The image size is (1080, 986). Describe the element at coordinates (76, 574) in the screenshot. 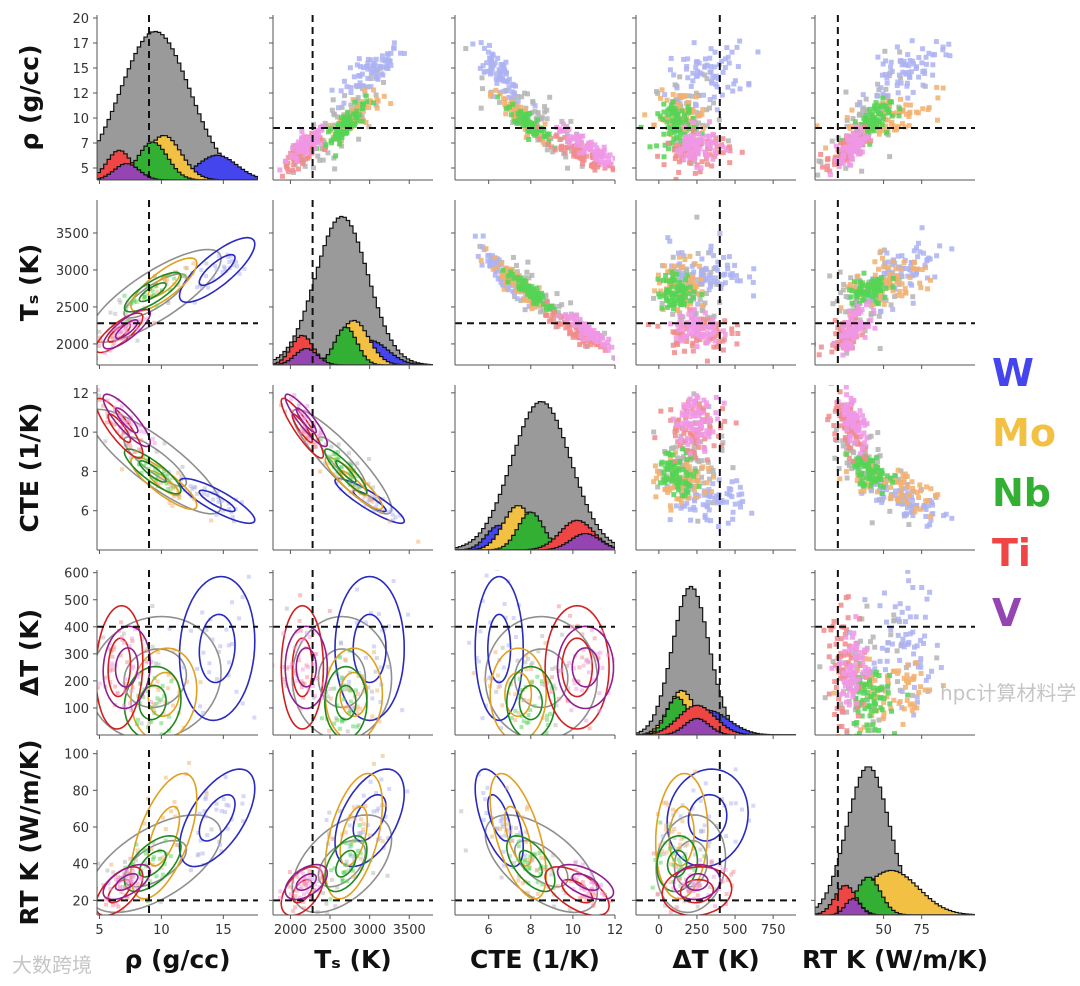

I see `y-tick-label: 600` at that location.